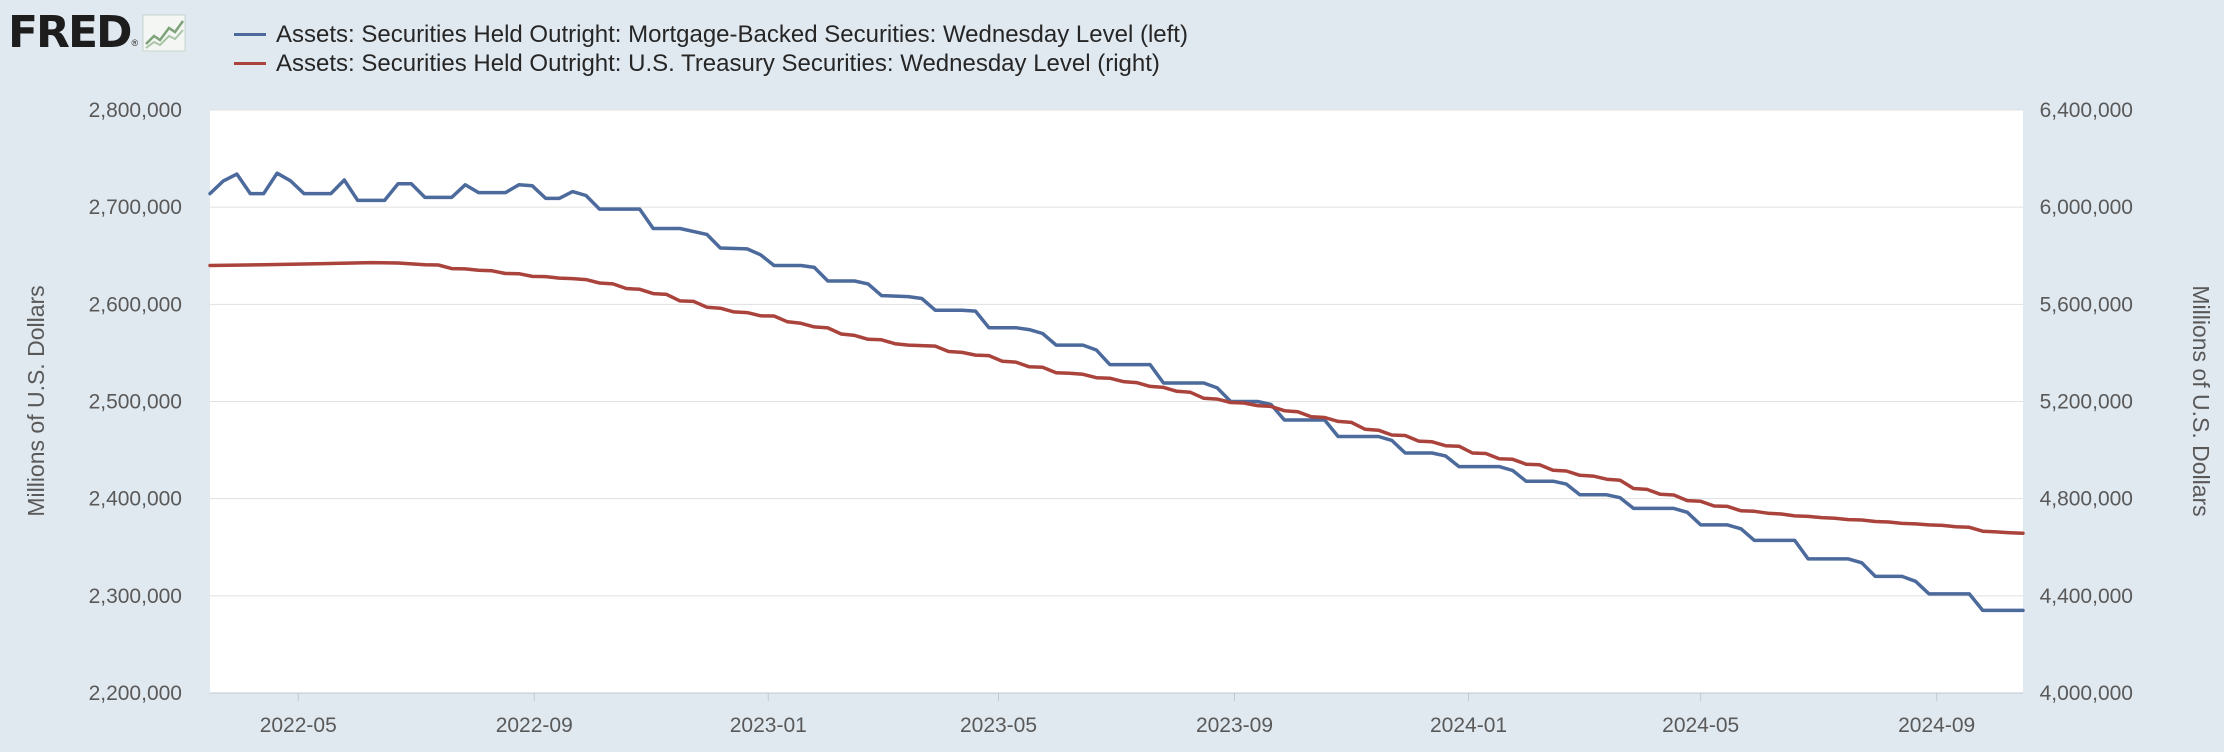  Describe the element at coordinates (1936, 725) in the screenshot. I see `x-tick-label: 2024-09` at that location.